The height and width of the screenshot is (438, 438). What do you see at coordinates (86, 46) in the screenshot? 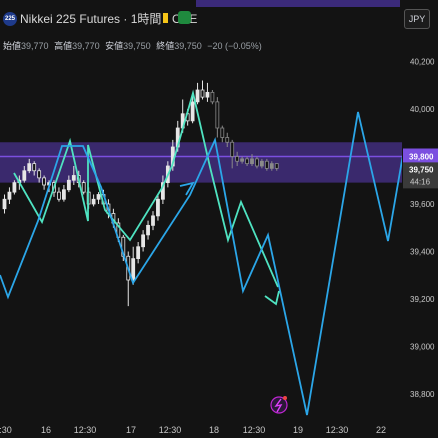
I see `high-value: 39,770` at bounding box center [86, 46].